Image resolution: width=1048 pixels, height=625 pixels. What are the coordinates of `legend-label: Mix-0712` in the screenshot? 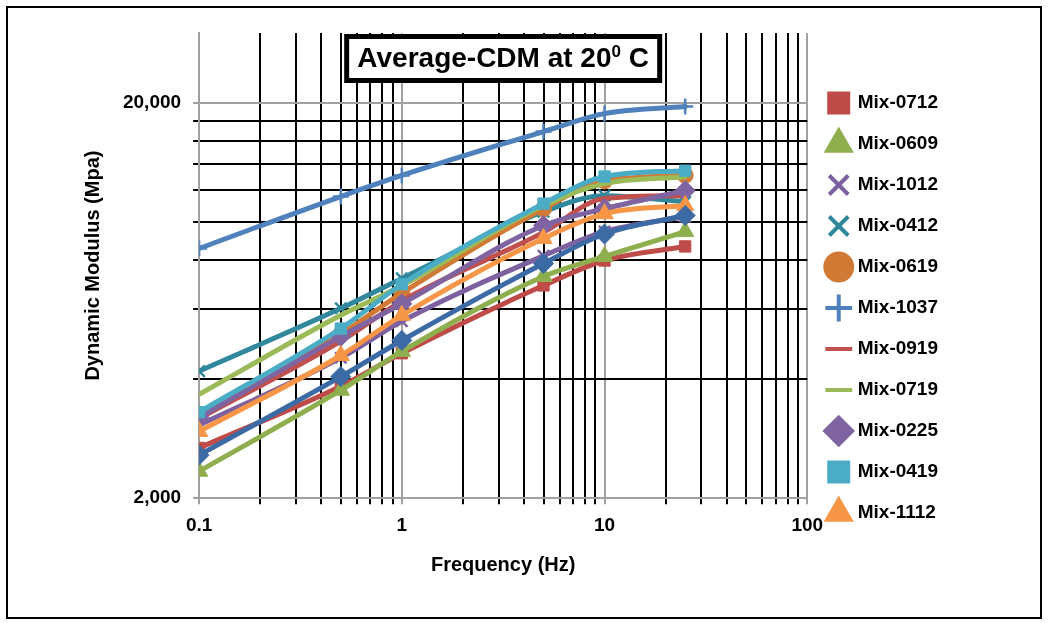 It's located at (898, 102).